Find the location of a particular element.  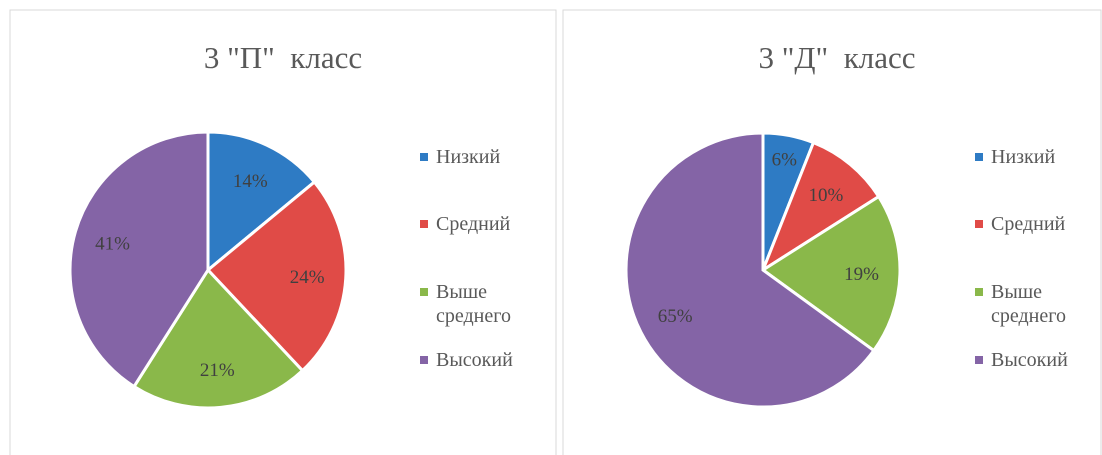

chart-title: 3 "Д" класс is located at coordinates (836, 57).